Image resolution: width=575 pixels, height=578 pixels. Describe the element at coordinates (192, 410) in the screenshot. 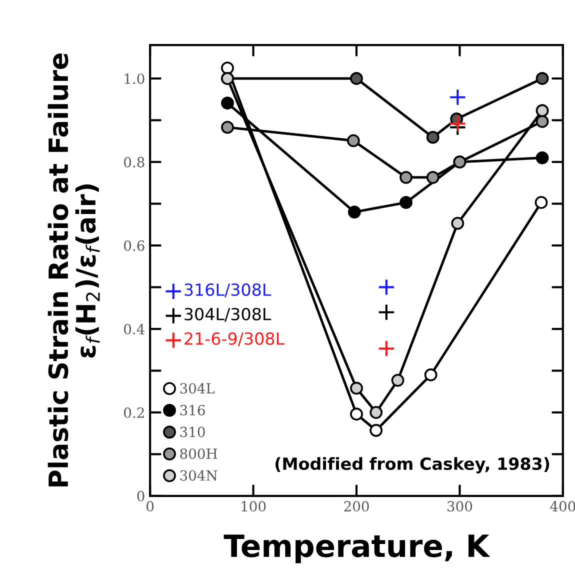

I see `legend-label: 316` at that location.